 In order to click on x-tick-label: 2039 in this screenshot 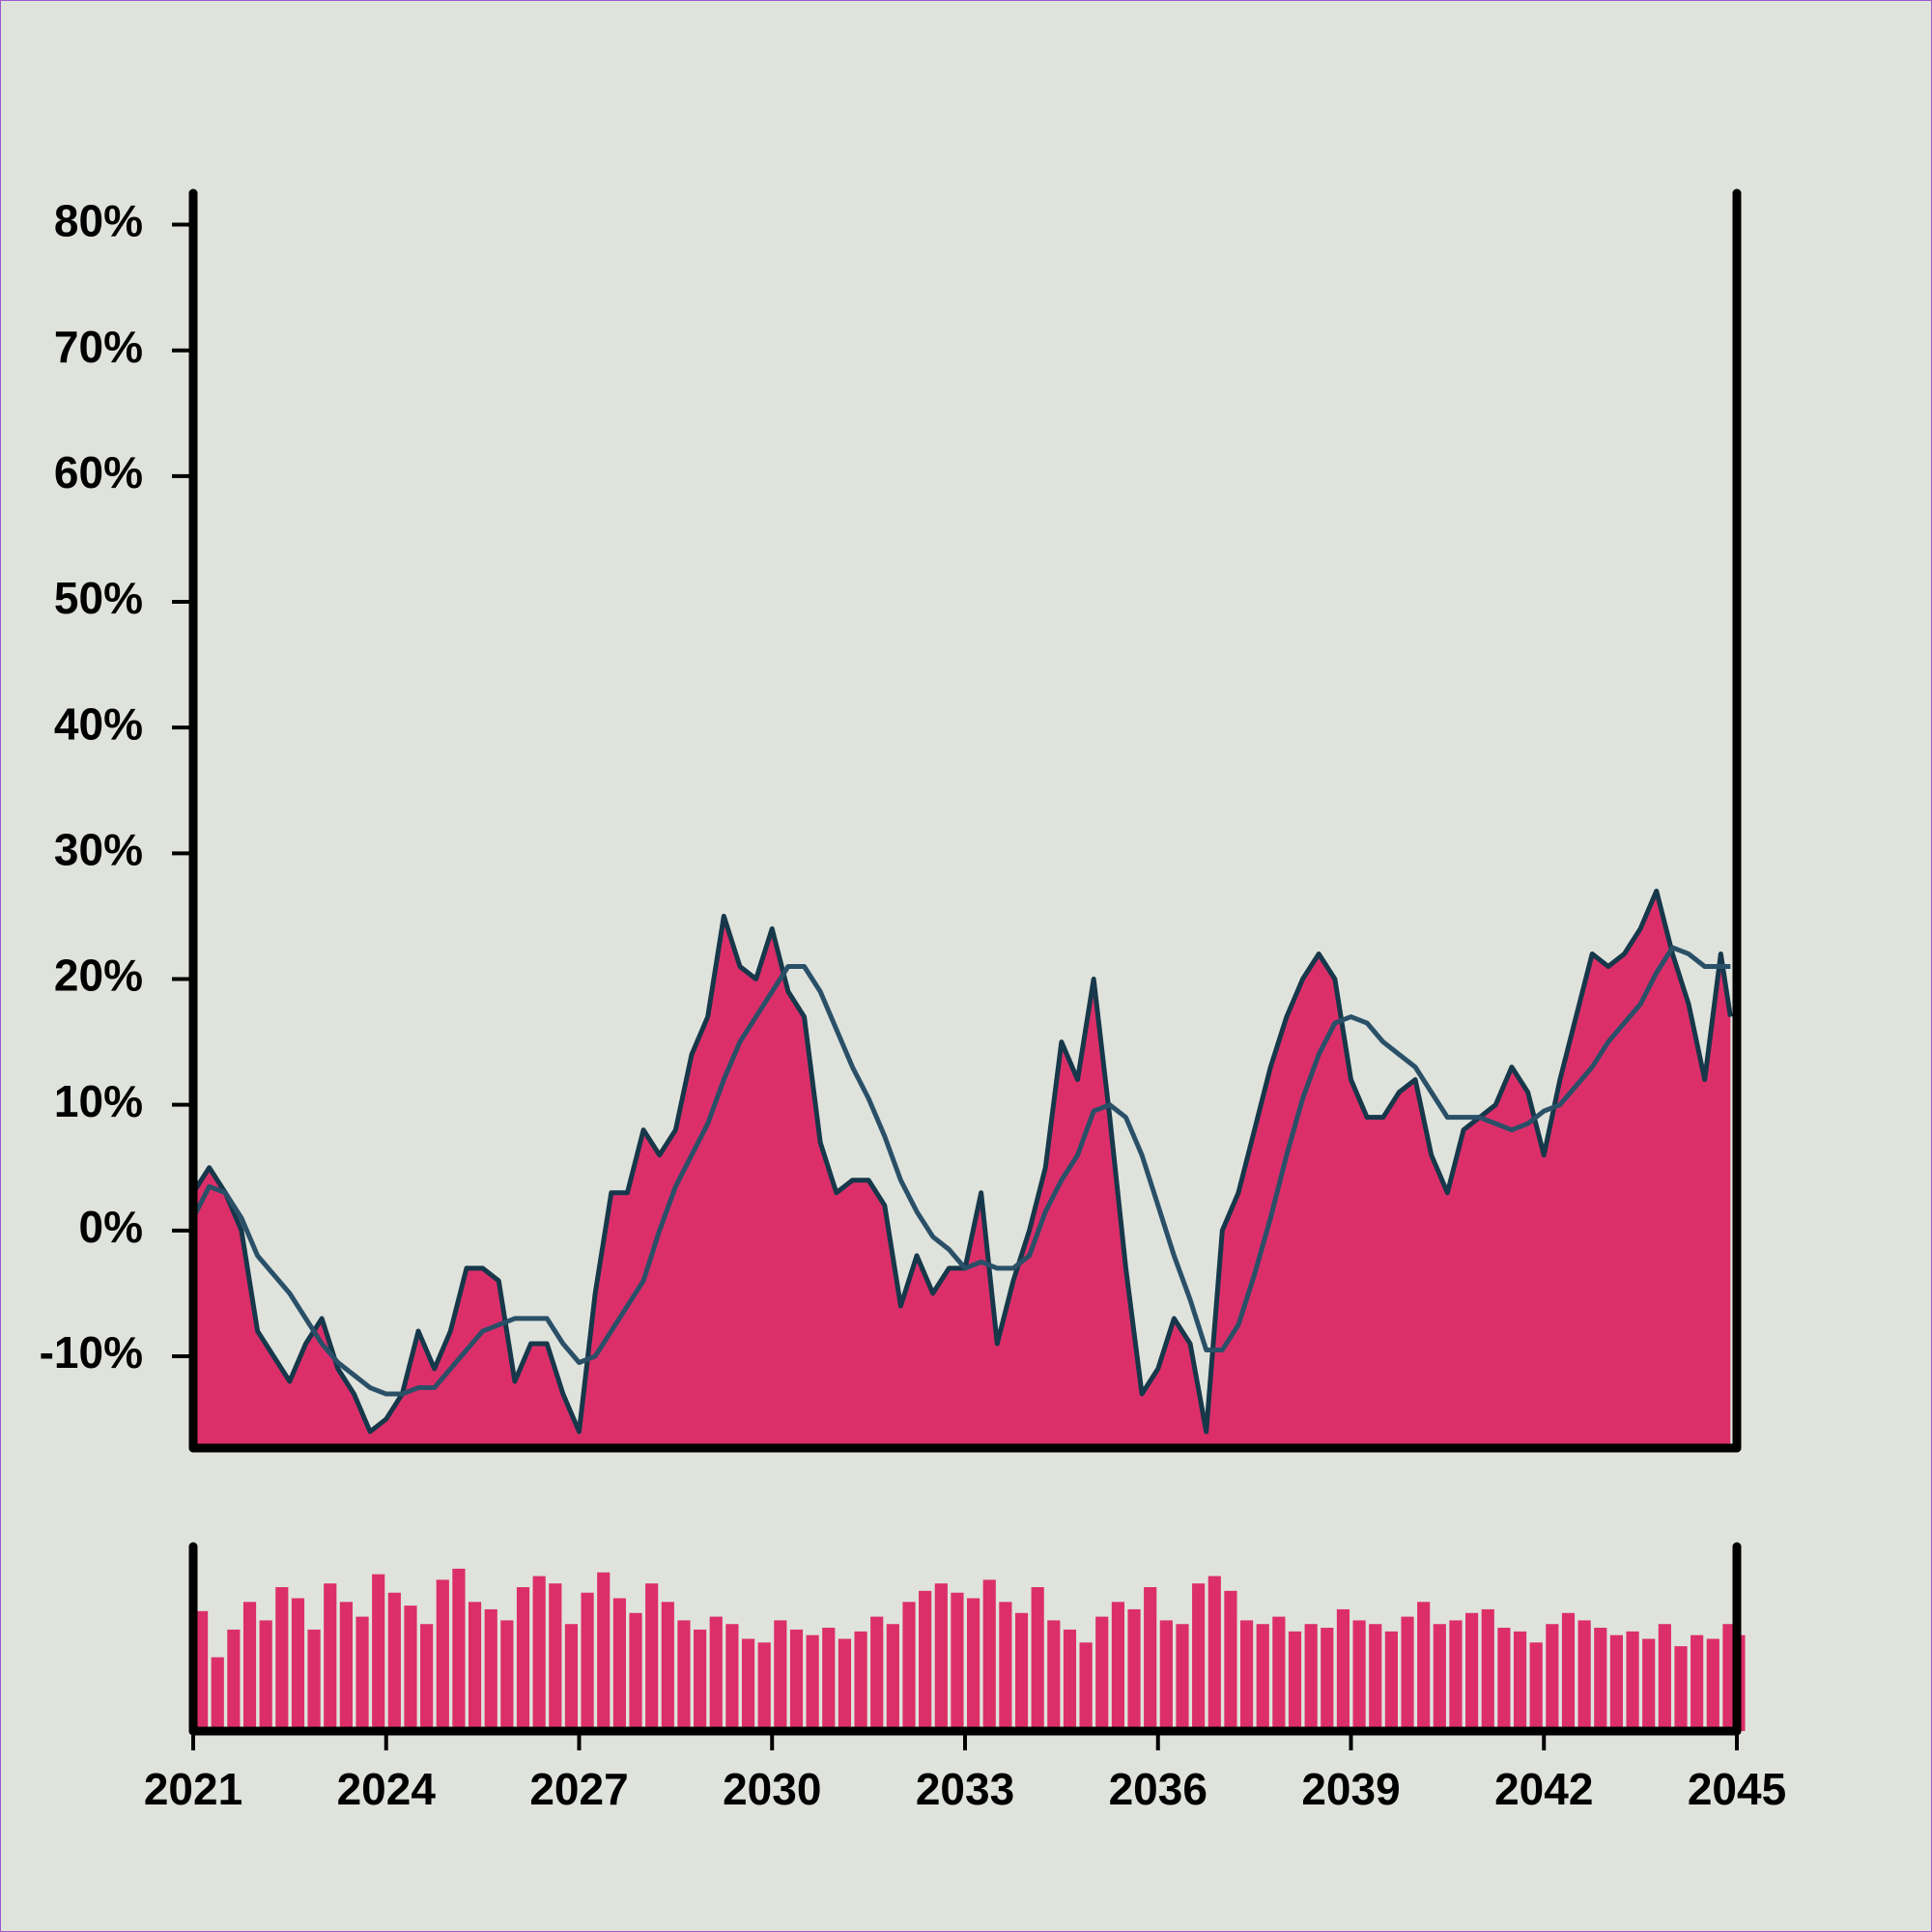, I will do `click(1350, 1789)`.